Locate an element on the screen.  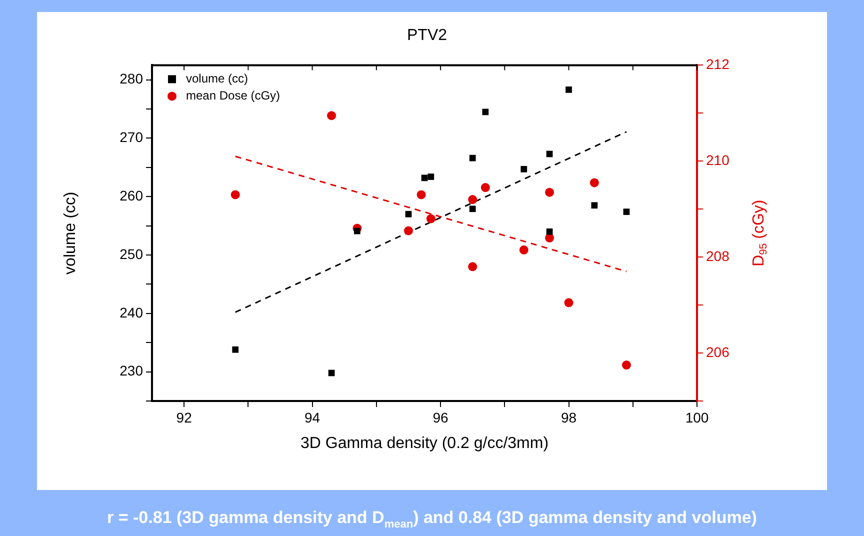
y-axis-title: volume (cc) is located at coordinates (71, 233).